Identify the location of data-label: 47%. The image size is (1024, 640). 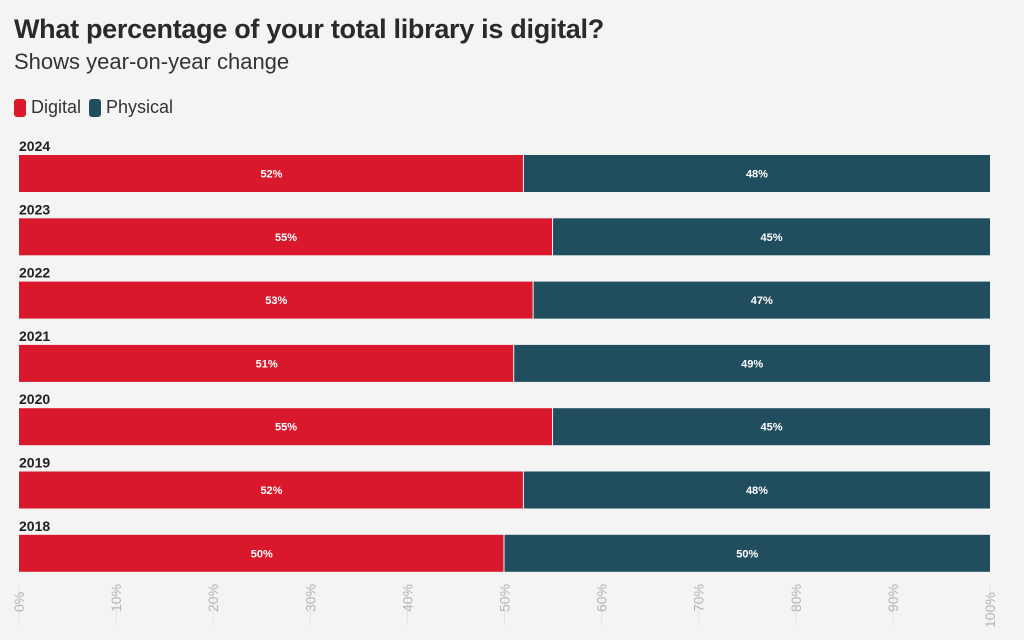
(762, 301).